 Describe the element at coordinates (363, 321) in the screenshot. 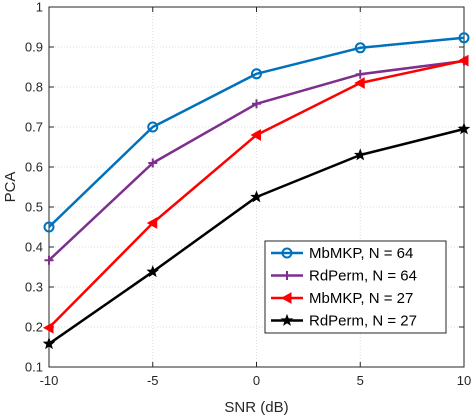

I see `legend-label: RdPerm, N = 27` at that location.